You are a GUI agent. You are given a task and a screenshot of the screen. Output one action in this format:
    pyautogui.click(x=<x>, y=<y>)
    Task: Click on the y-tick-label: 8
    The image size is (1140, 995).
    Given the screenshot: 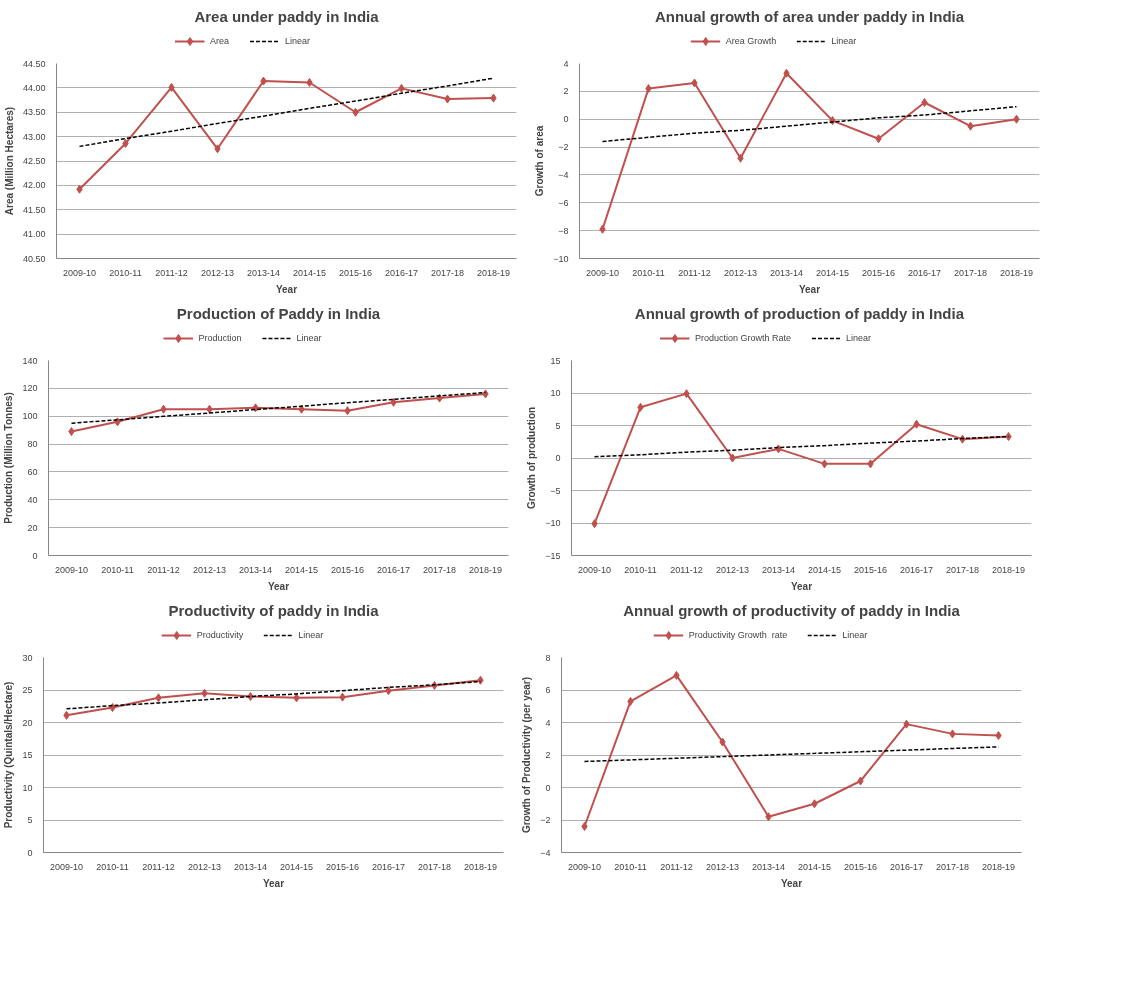 What is the action you would take?
    pyautogui.click(x=548, y=657)
    